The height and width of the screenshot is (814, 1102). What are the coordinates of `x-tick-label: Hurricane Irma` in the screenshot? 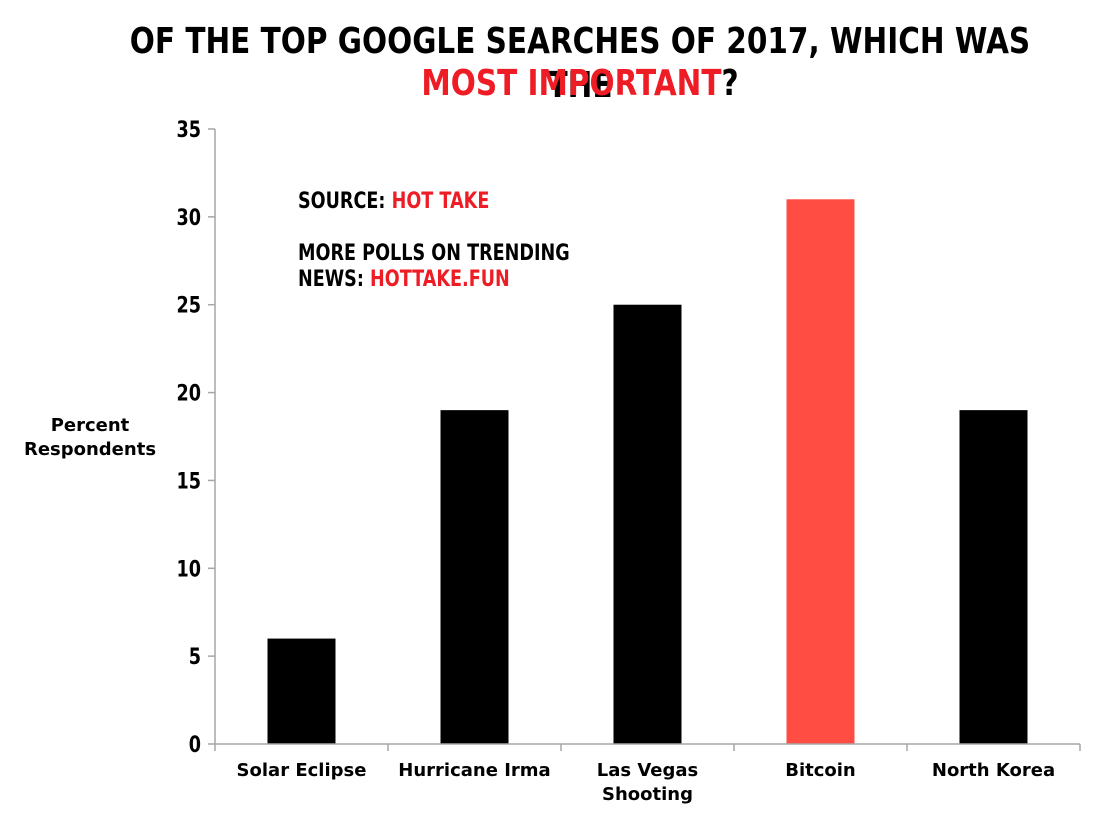 It's located at (474, 770).